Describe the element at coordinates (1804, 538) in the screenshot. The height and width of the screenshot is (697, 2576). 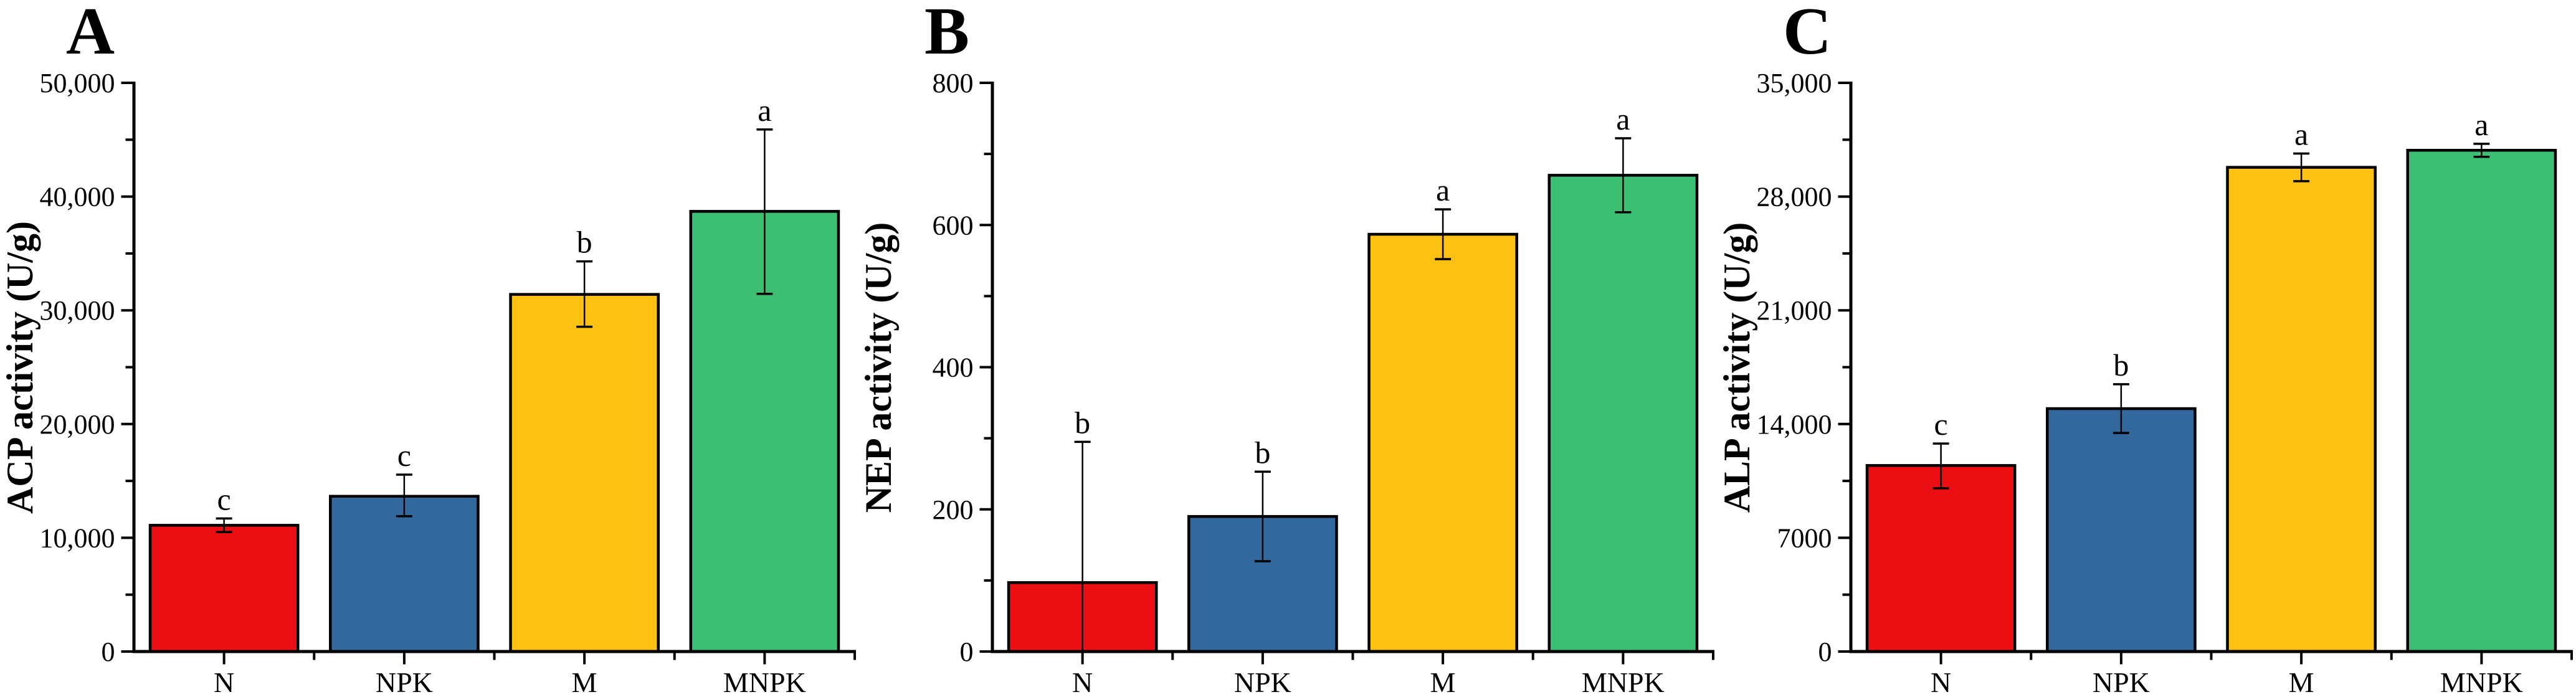
I see `y-tick-label: 7000` at that location.